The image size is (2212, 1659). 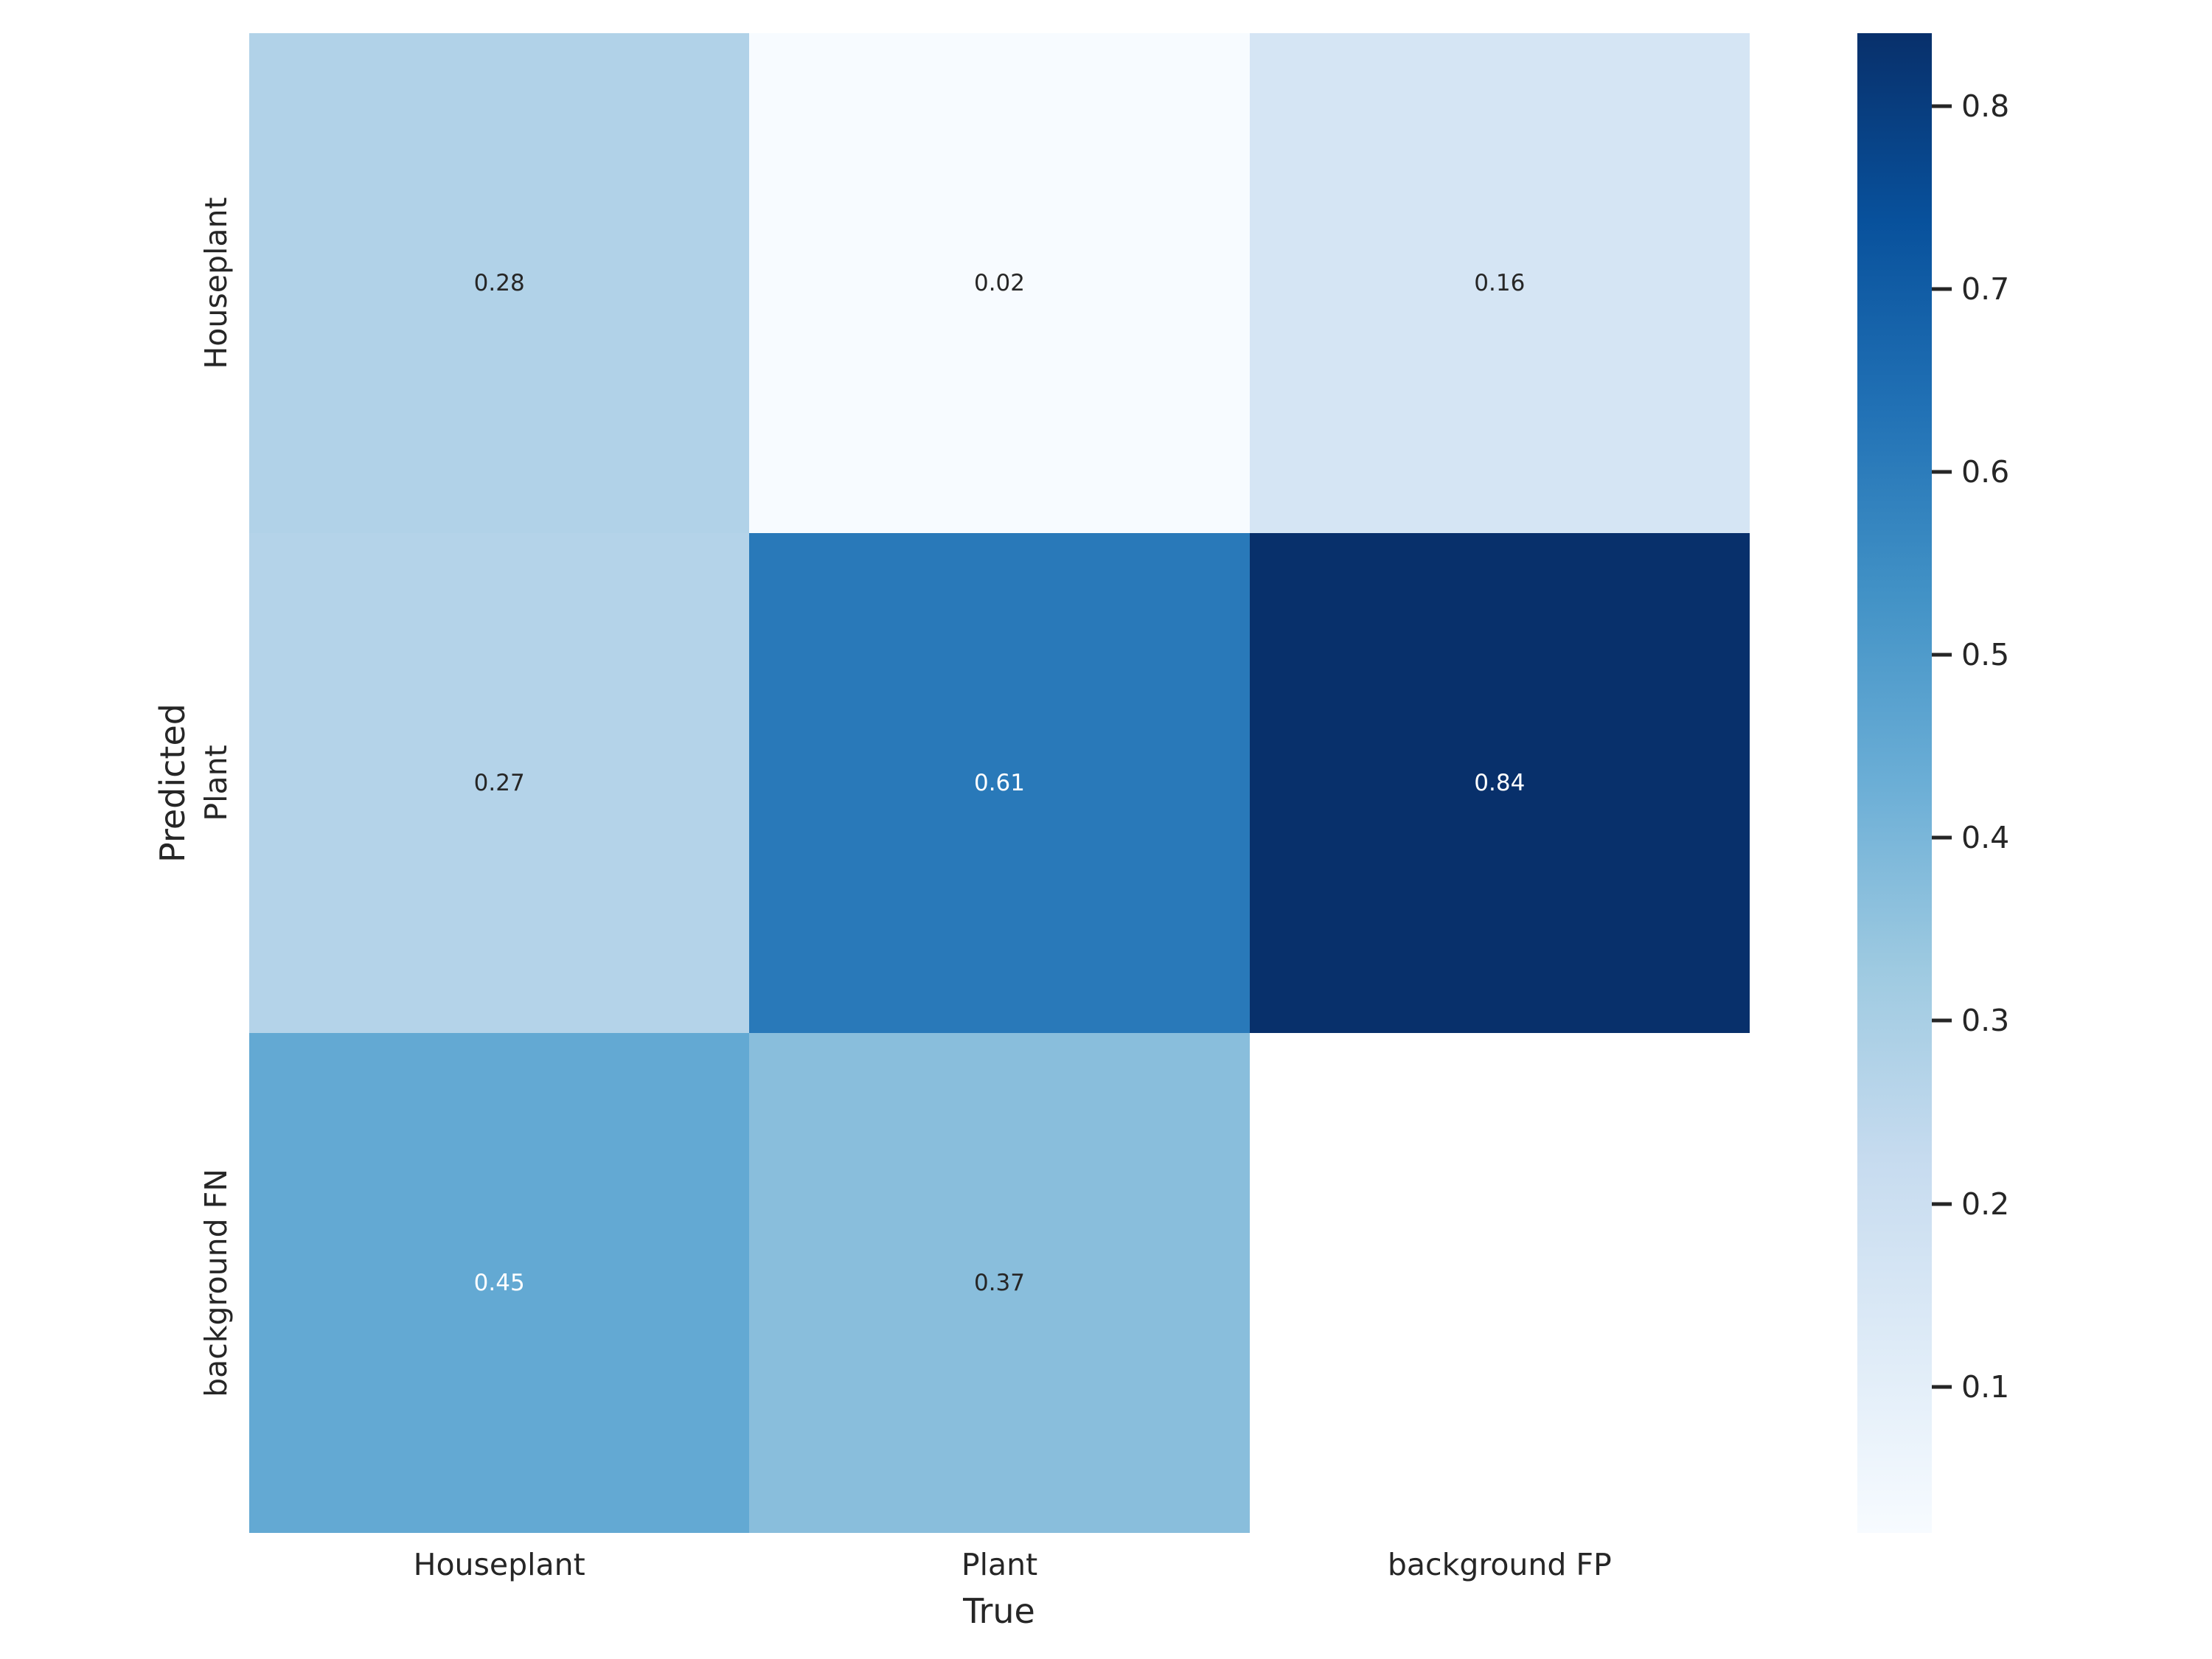 What do you see at coordinates (999, 1564) in the screenshot?
I see `x-tick-label-plant: Plant` at bounding box center [999, 1564].